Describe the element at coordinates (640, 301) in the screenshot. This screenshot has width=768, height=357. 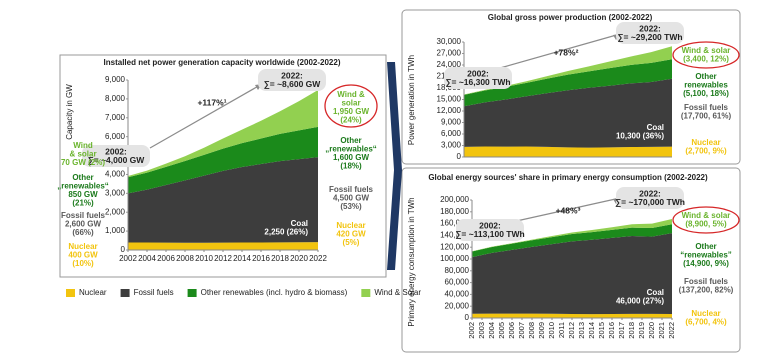
I see `label-line: 46,000 (27%)` at that location.